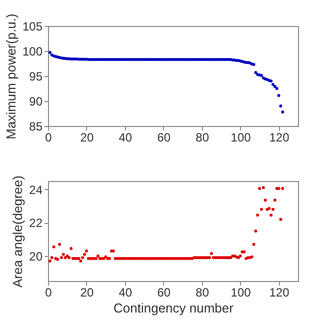 The height and width of the screenshot is (320, 320). I want to click on y-tick-label: 24, so click(36, 189).